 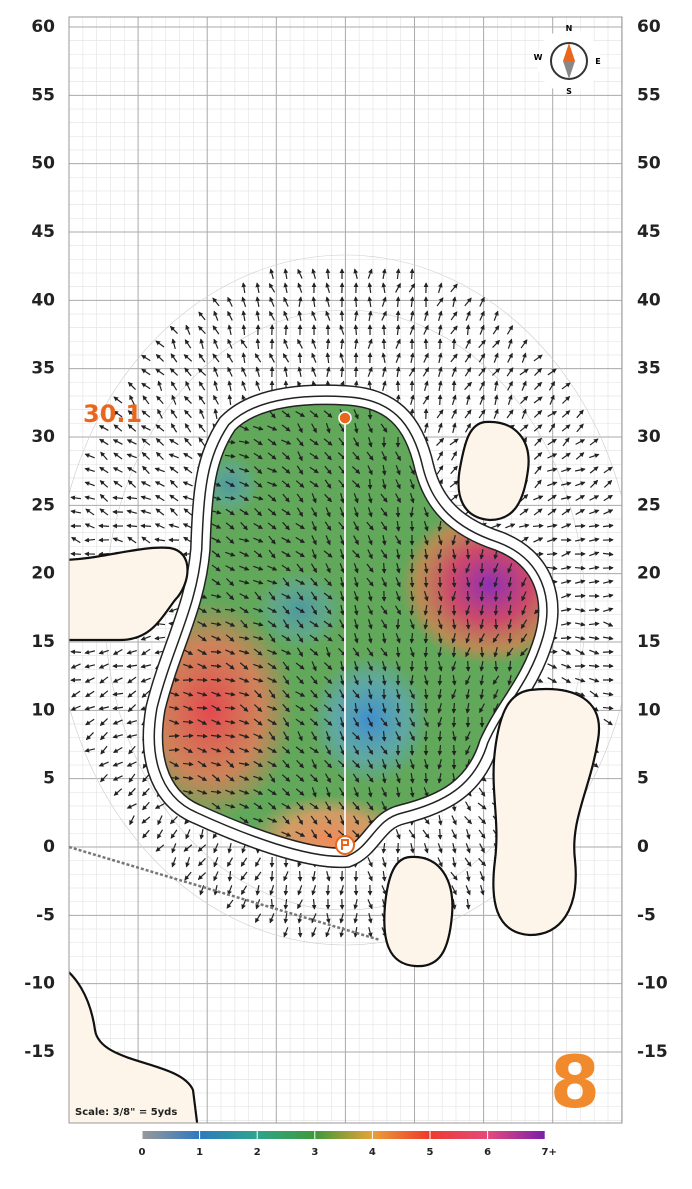 What do you see at coordinates (43, 164) in the screenshot?
I see `y-tick-label-left: 50` at bounding box center [43, 164].